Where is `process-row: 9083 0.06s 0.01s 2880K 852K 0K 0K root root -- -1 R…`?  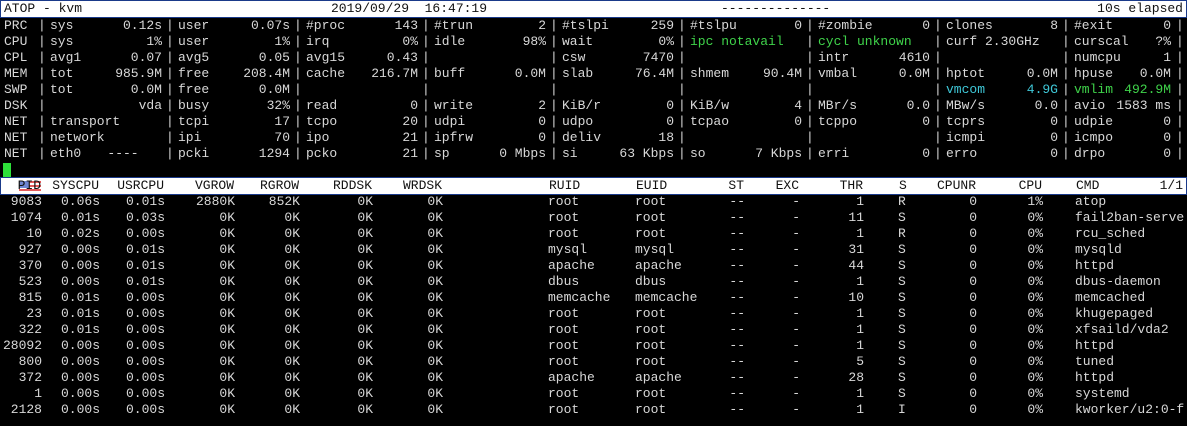
process-row: 9083 0.06s 0.01s 2880K 852K 0K 0K root root -- -1 R… is located at coordinates (593, 202).